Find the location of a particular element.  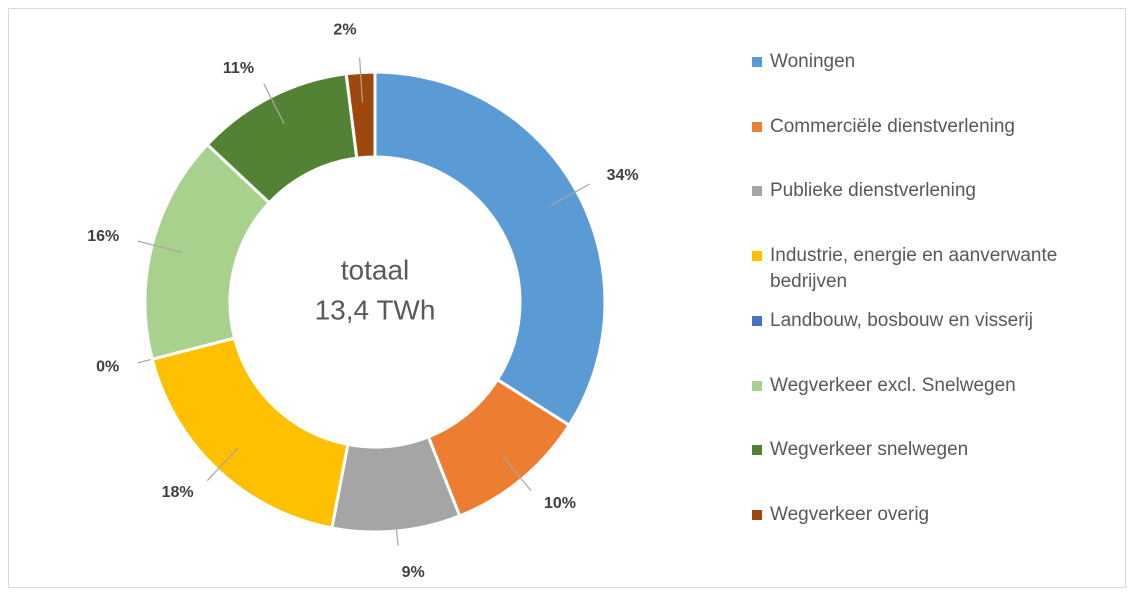

legend-label: Wegverkeer snelwegen is located at coordinates (869, 450).